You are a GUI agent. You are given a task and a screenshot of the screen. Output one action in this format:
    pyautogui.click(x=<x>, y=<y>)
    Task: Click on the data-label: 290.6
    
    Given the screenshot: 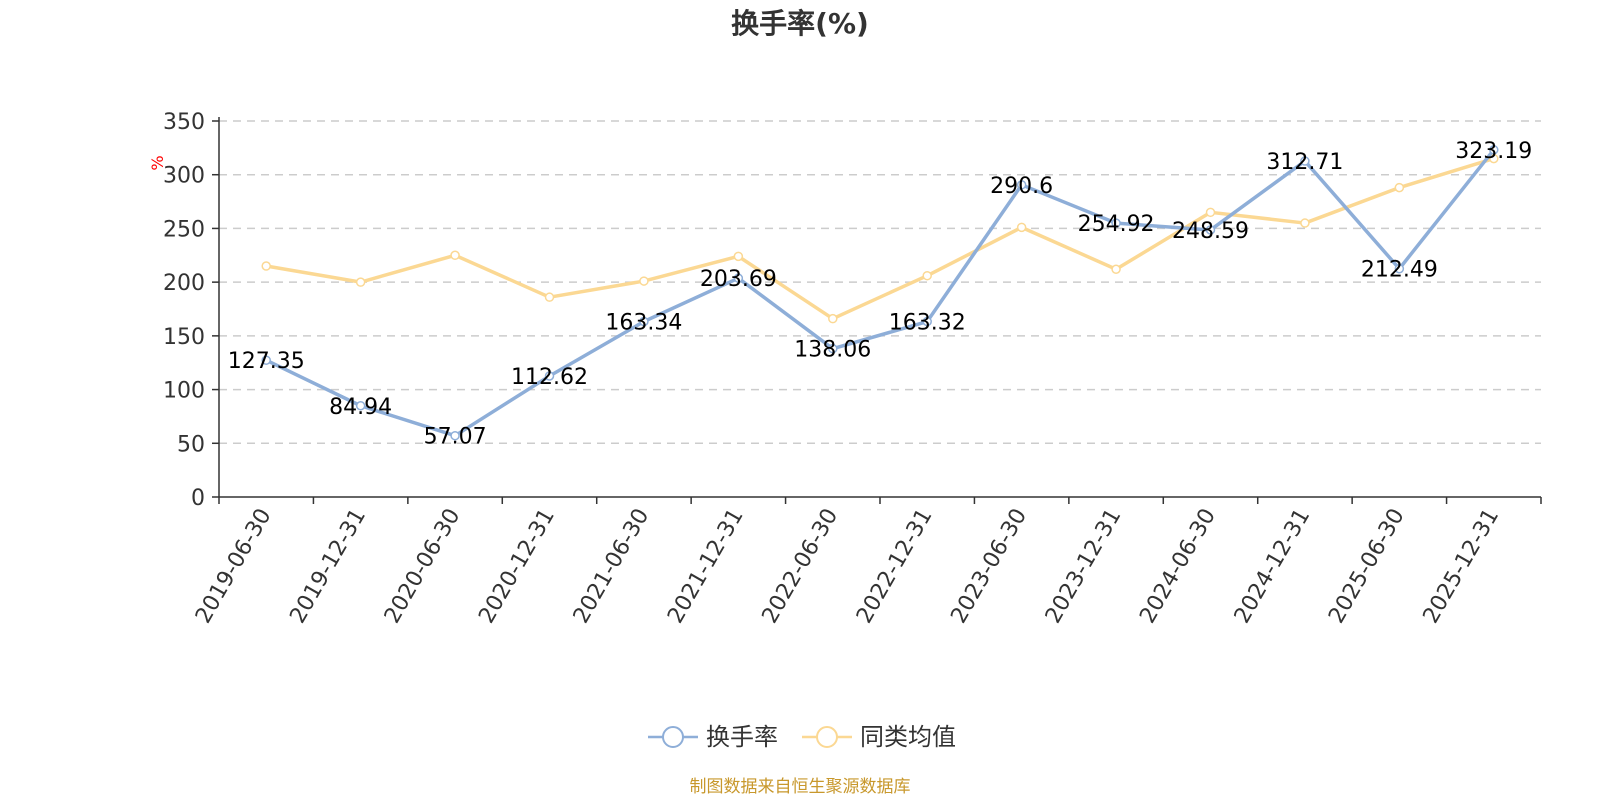 What is the action you would take?
    pyautogui.click(x=1021, y=186)
    